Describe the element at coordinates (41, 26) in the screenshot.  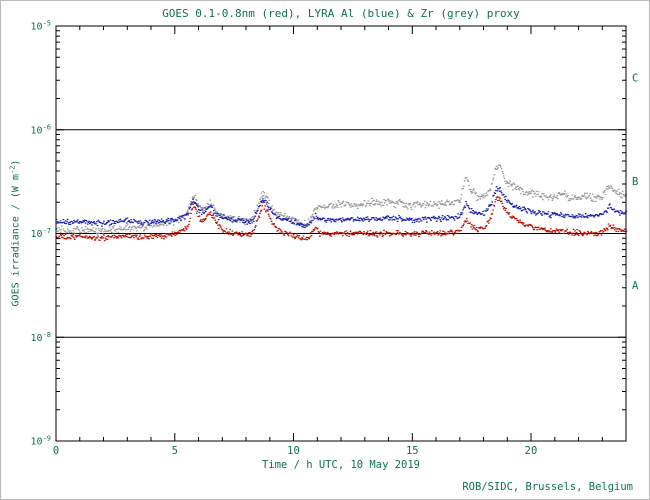
I see `y-tick-label-1e-5: 10⁻⁵` at that location.